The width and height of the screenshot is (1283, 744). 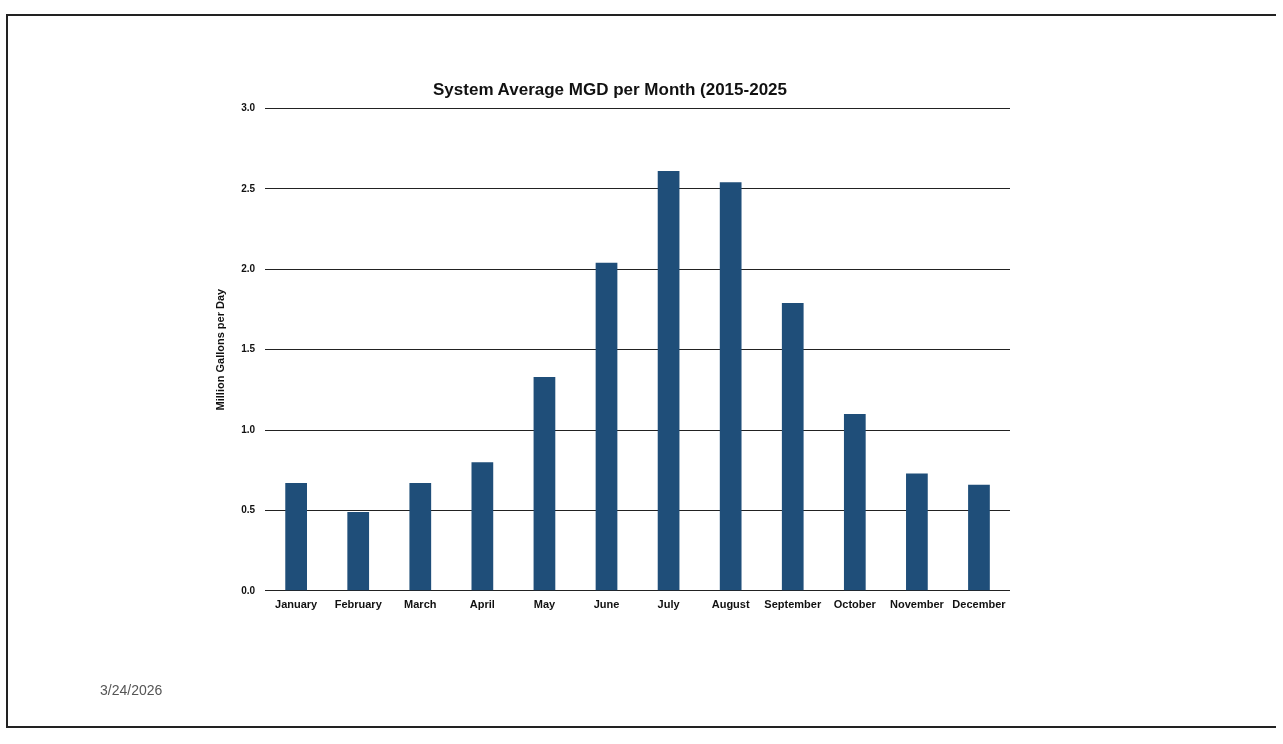 What do you see at coordinates (917, 604) in the screenshot?
I see `x-tick-label: November` at bounding box center [917, 604].